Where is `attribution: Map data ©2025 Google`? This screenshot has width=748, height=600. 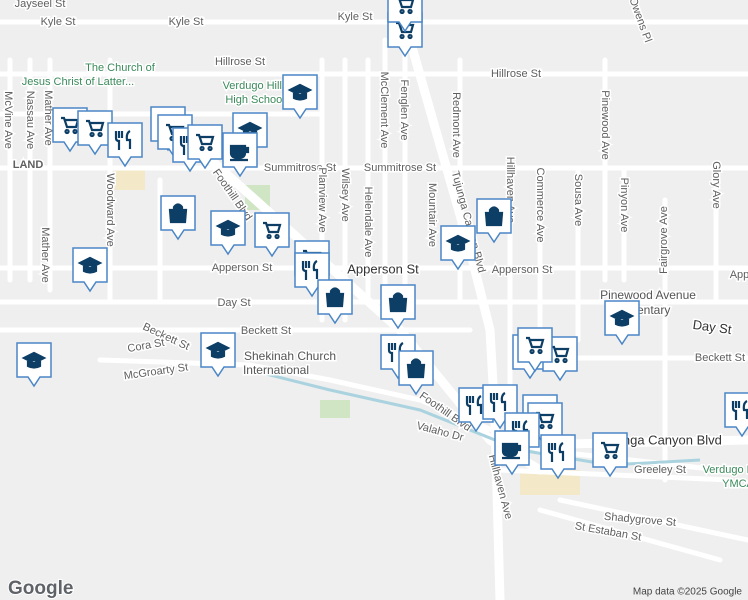
attribution: Map data ©2025 Google is located at coordinates (688, 592).